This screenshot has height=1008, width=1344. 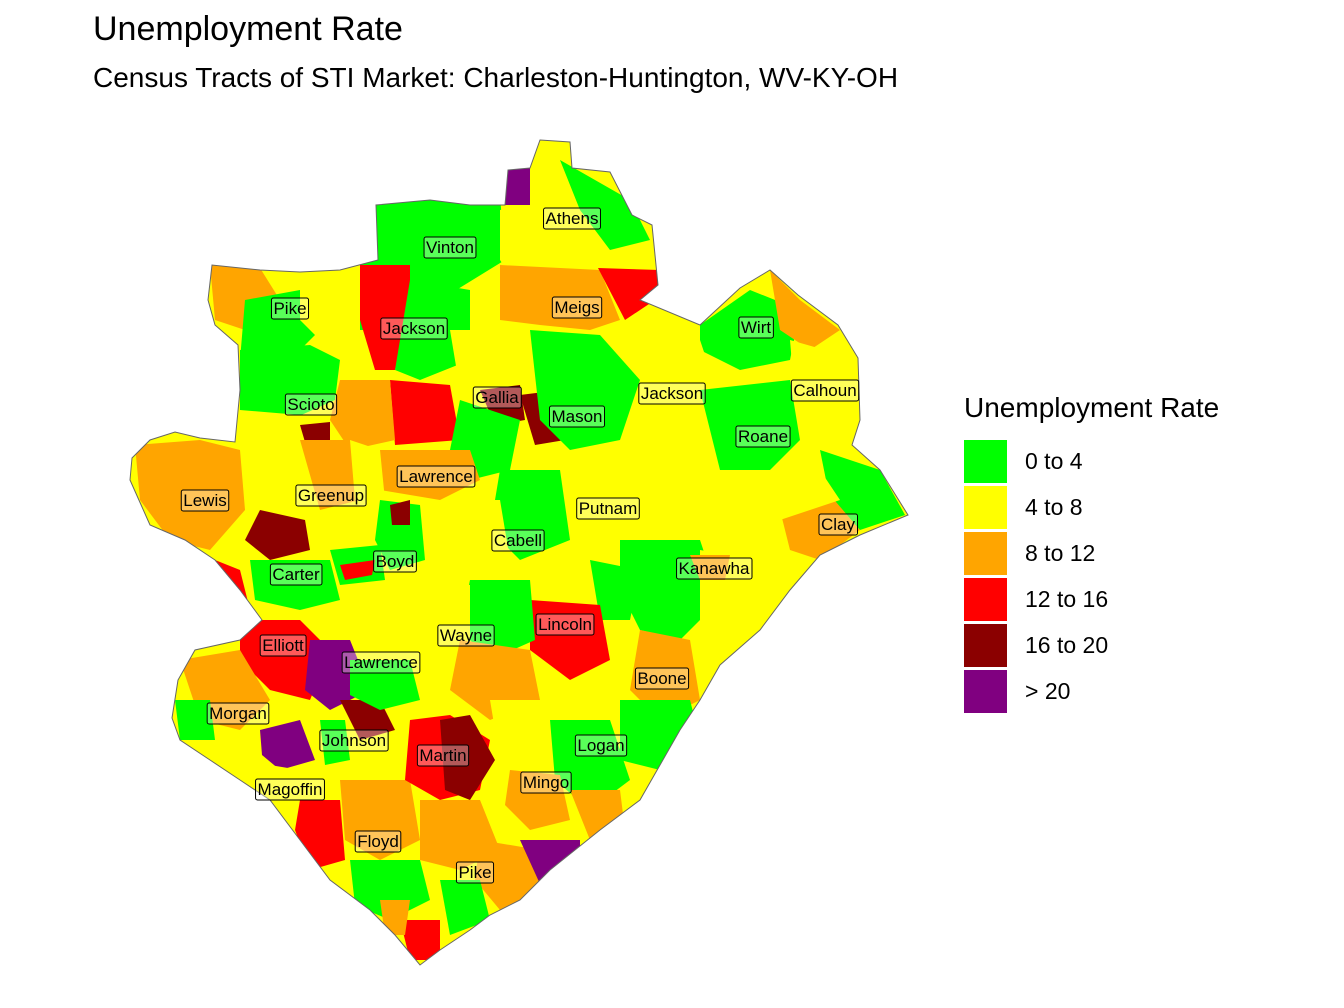 I want to click on county-name: Logan, so click(x=600, y=745).